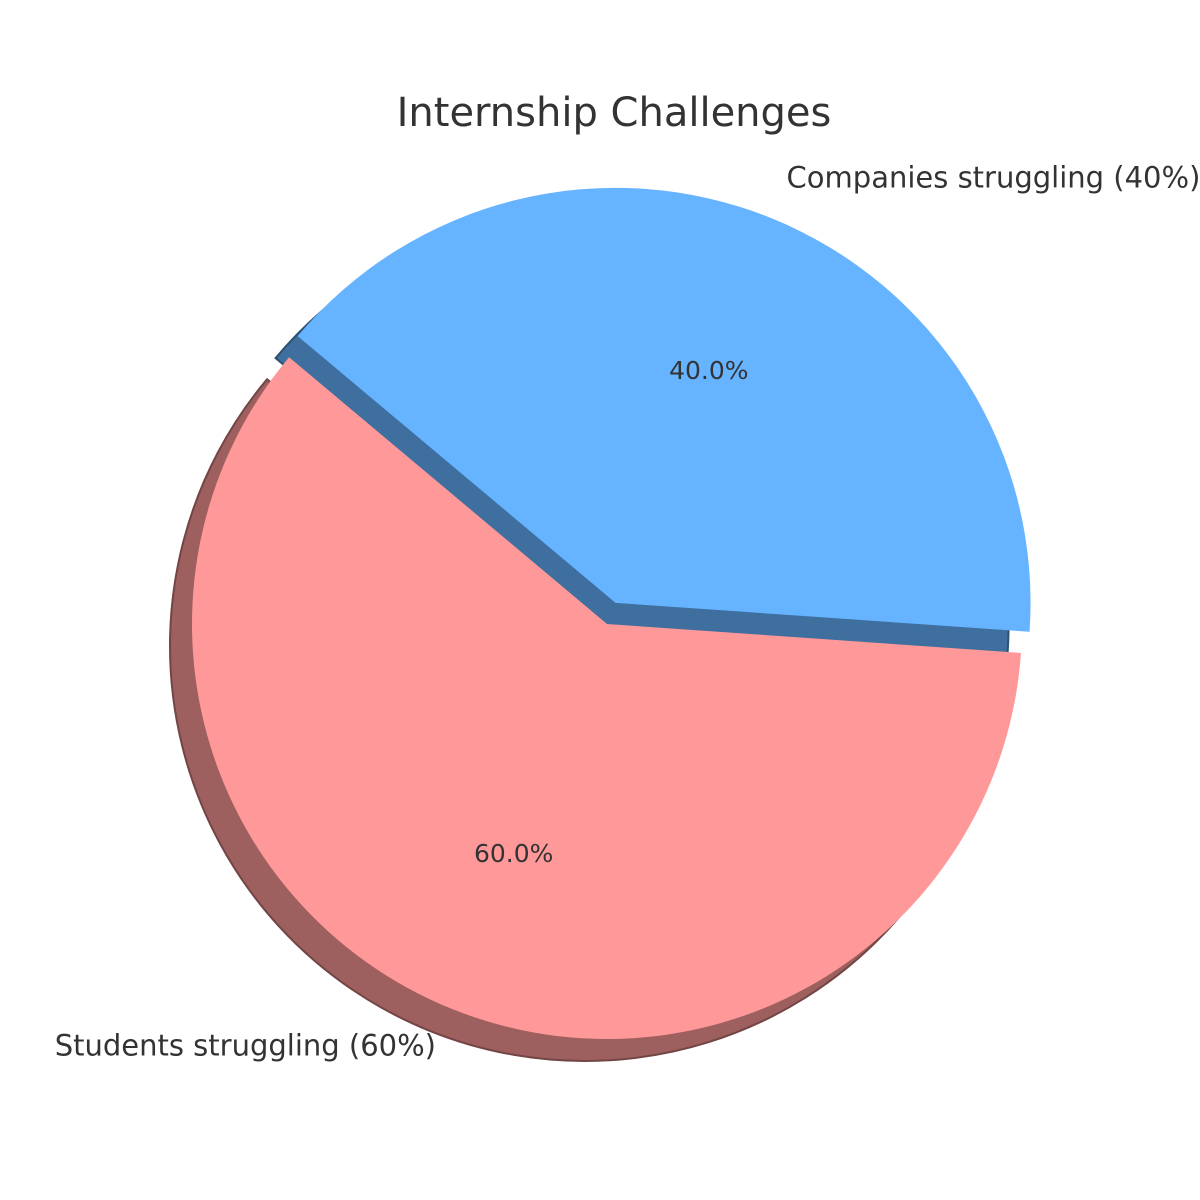 This screenshot has width=1200, height=1200. What do you see at coordinates (245, 1045) in the screenshot?
I see `slice-1-label: Students struggling (60%)` at bounding box center [245, 1045].